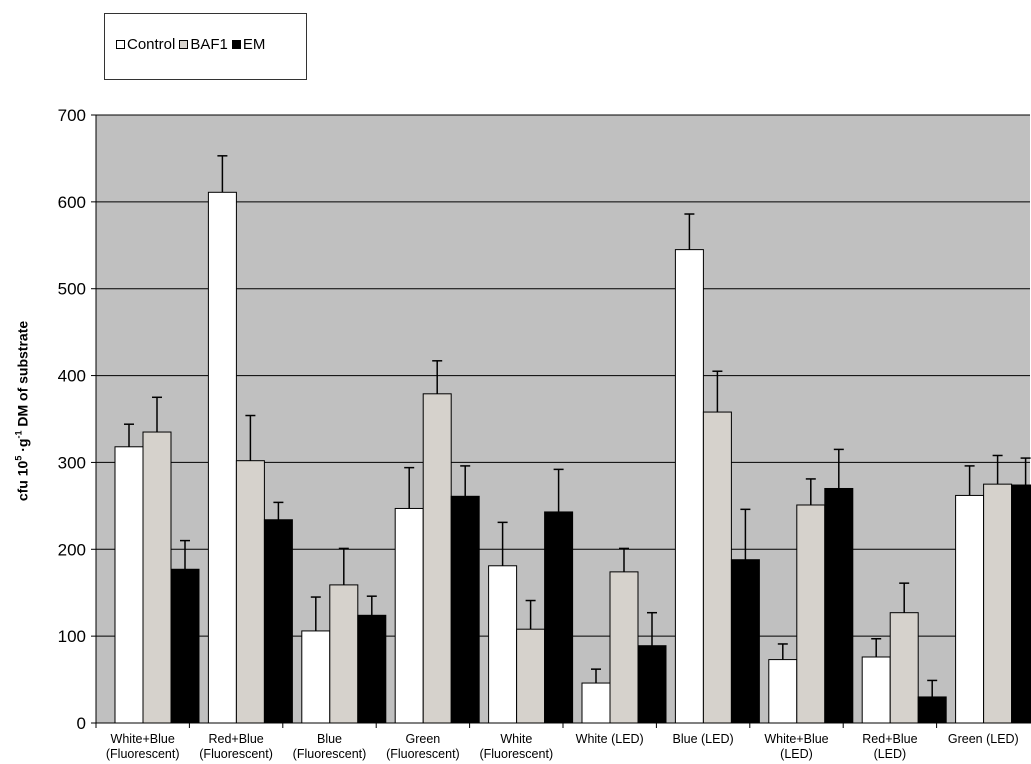 The height and width of the screenshot is (764, 1031). Describe the element at coordinates (72, 462) in the screenshot. I see `y-tick-label: 300` at that location.